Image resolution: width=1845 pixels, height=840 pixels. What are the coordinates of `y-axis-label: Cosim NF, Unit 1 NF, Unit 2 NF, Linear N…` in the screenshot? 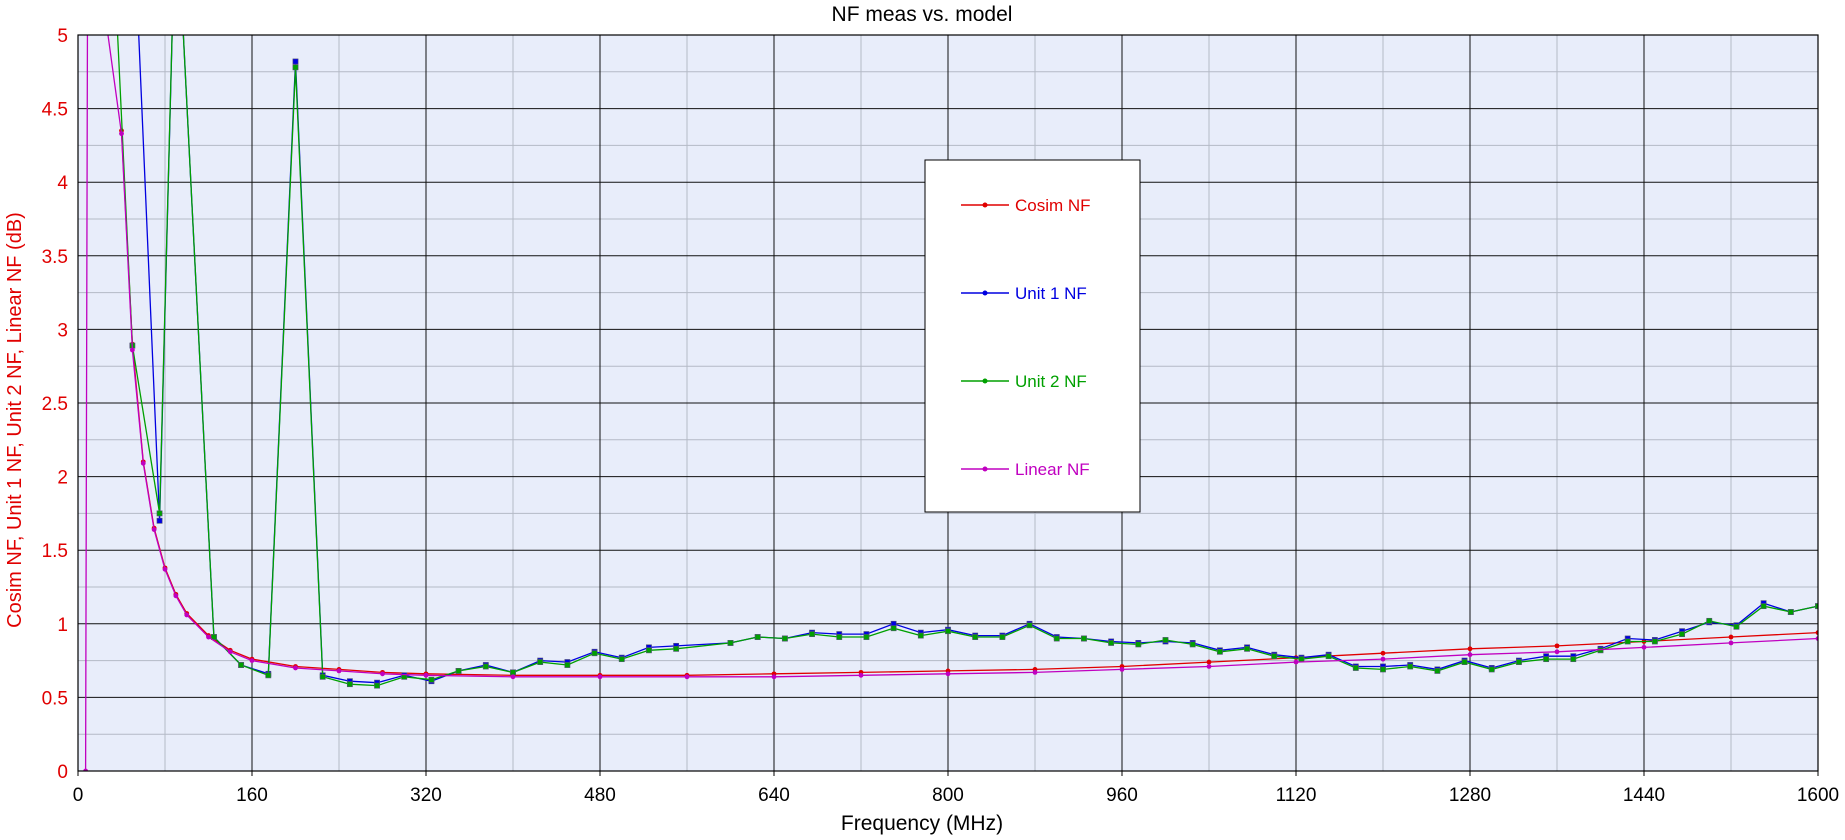 It's located at (15, 420).